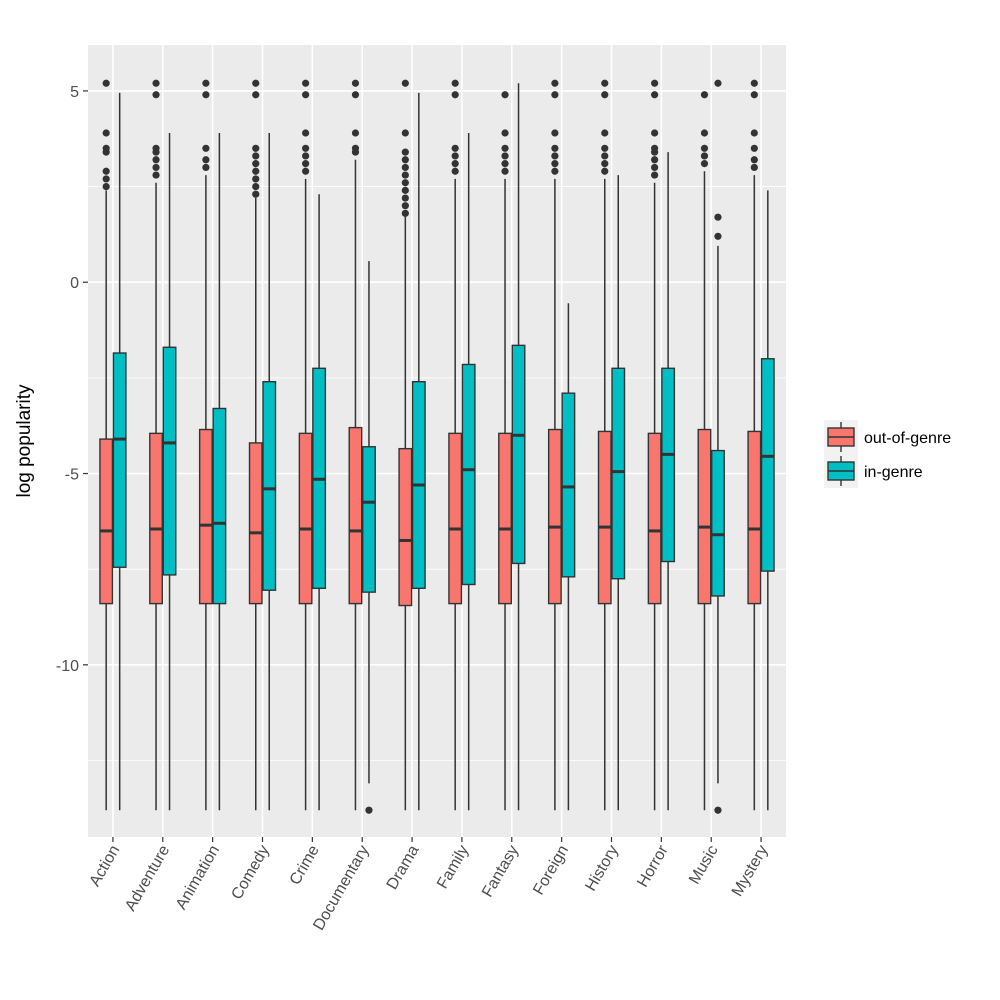 This screenshot has width=1000, height=1000. What do you see at coordinates (74, 283) in the screenshot?
I see `y-tick-label: 0` at bounding box center [74, 283].